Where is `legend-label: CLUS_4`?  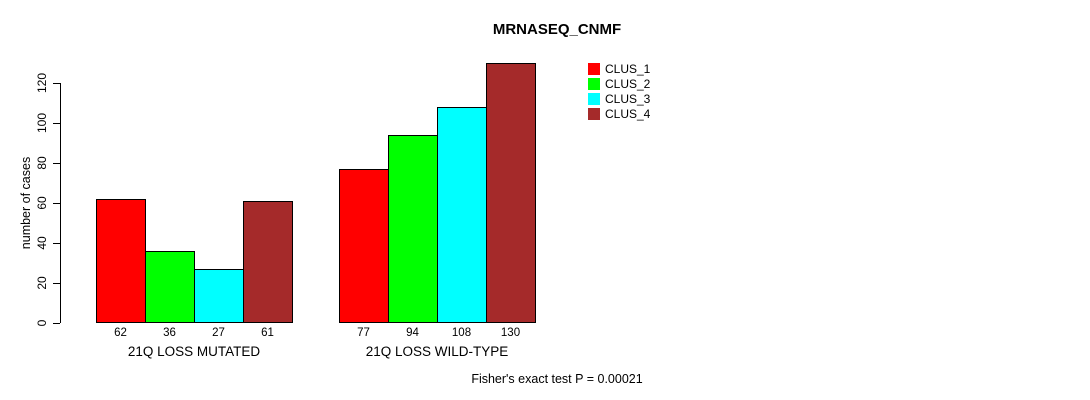 legend-label: CLUS_4 is located at coordinates (628, 114).